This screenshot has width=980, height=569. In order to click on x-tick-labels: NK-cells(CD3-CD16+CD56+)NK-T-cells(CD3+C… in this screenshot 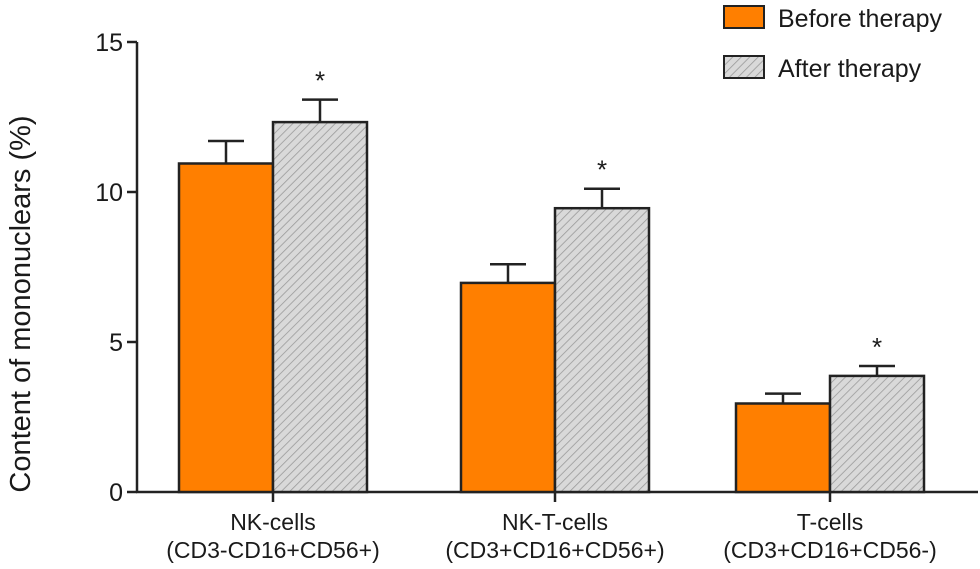, I will do `click(551, 536)`.